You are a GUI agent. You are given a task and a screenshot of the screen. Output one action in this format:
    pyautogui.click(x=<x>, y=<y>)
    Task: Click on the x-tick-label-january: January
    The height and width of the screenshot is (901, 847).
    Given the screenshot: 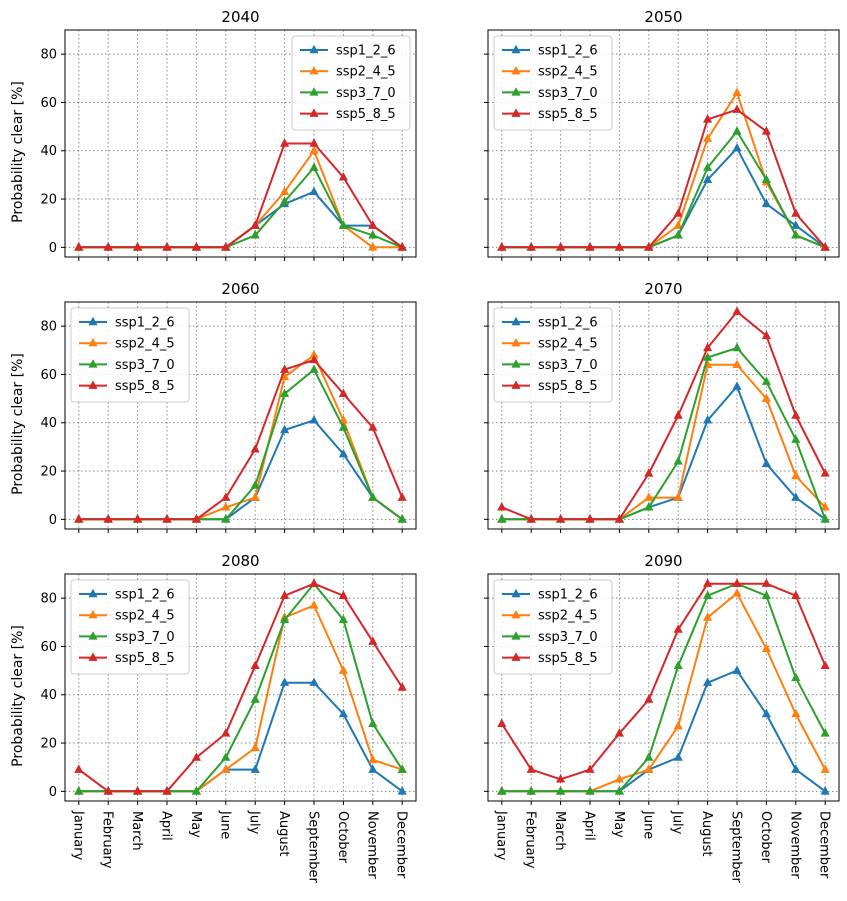 What is the action you would take?
    pyautogui.click(x=77, y=835)
    